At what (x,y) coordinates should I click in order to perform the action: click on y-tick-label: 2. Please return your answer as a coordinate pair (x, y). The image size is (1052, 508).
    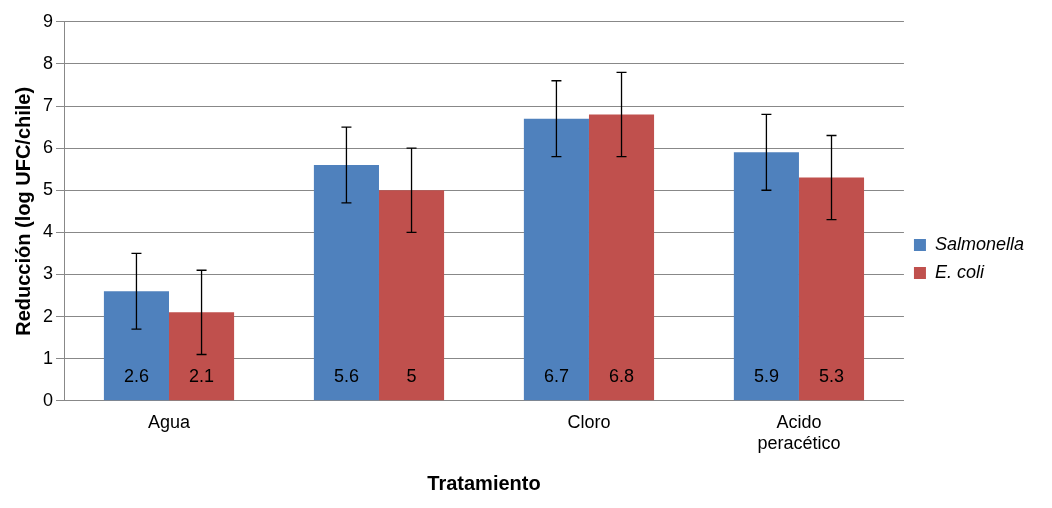
    Looking at the image, I should click on (48, 315).